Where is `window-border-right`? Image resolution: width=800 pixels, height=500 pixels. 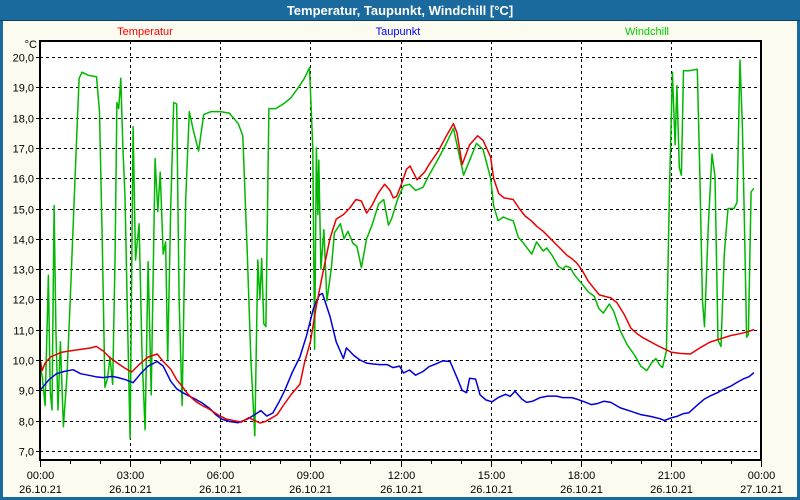
window-border-right is located at coordinates (798, 260).